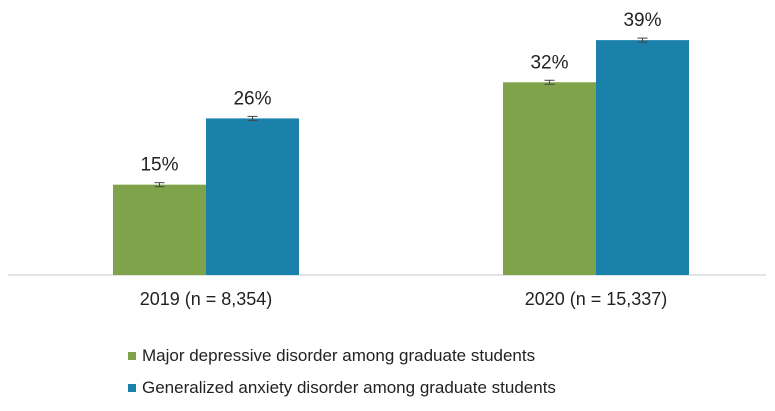  Describe the element at coordinates (206, 299) in the screenshot. I see `x-tick-label: 2019 (n = 8,354)` at that location.